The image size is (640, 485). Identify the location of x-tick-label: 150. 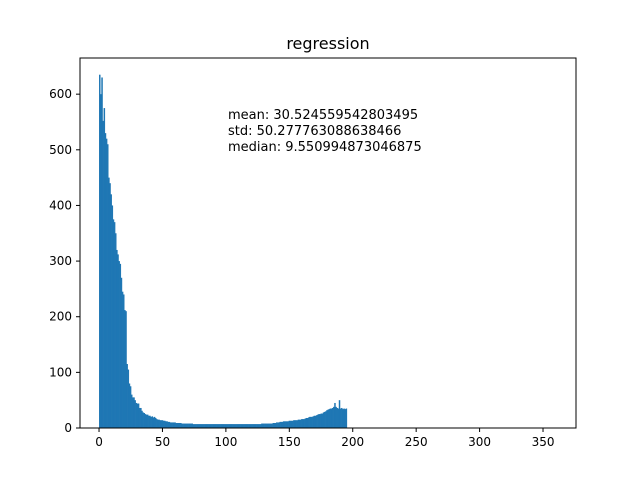
(289, 442).